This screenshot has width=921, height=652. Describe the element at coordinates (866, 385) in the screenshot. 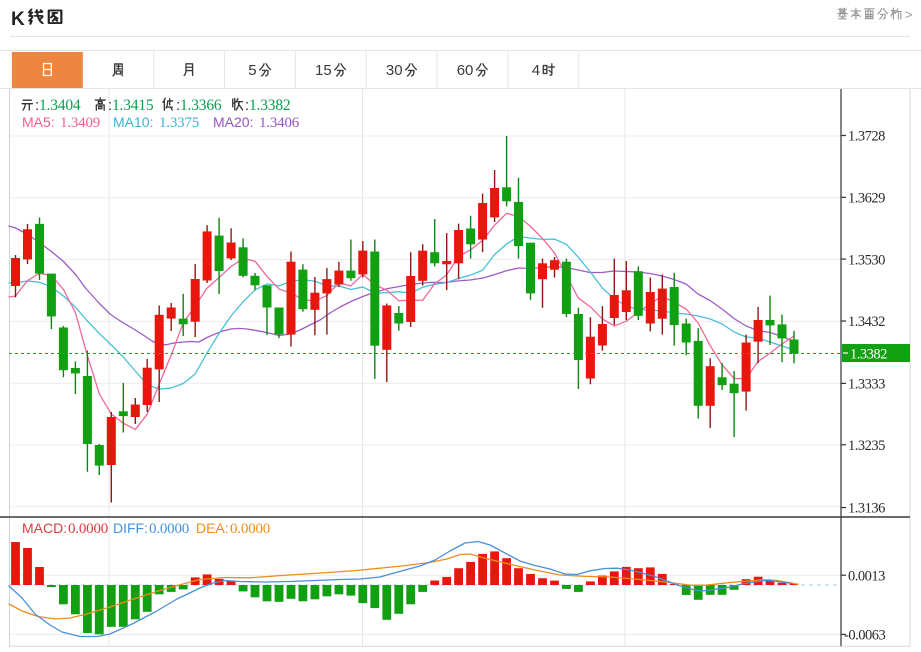

I see `svg-text: 1.3333` at that location.